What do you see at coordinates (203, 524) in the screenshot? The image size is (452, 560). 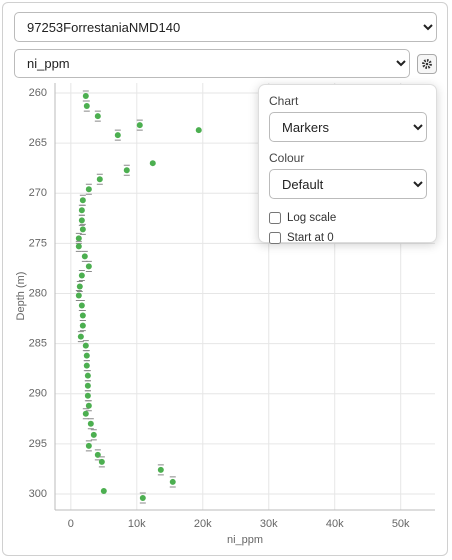 I see `x-tick-label: 20k` at bounding box center [203, 524].